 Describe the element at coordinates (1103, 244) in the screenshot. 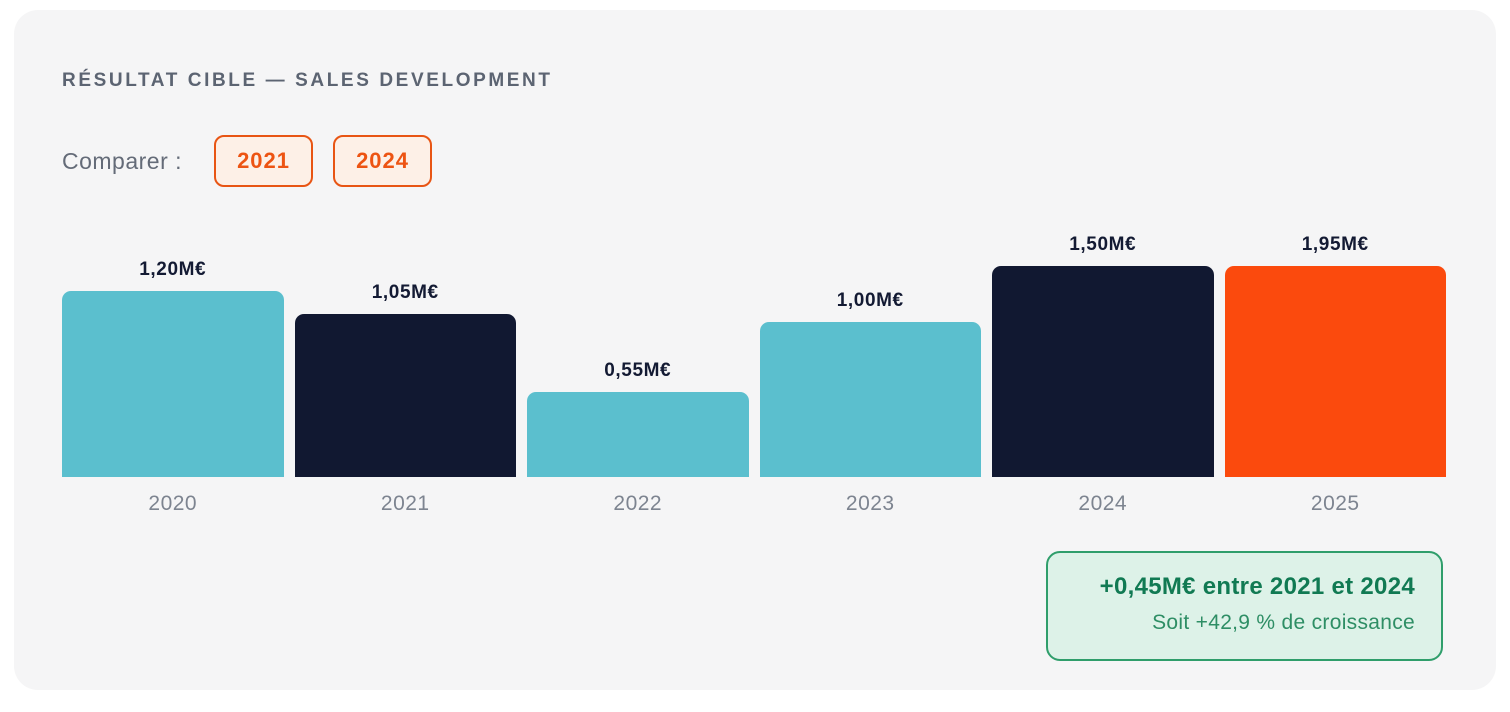

I see `bar-value-label: 1,50M€` at that location.